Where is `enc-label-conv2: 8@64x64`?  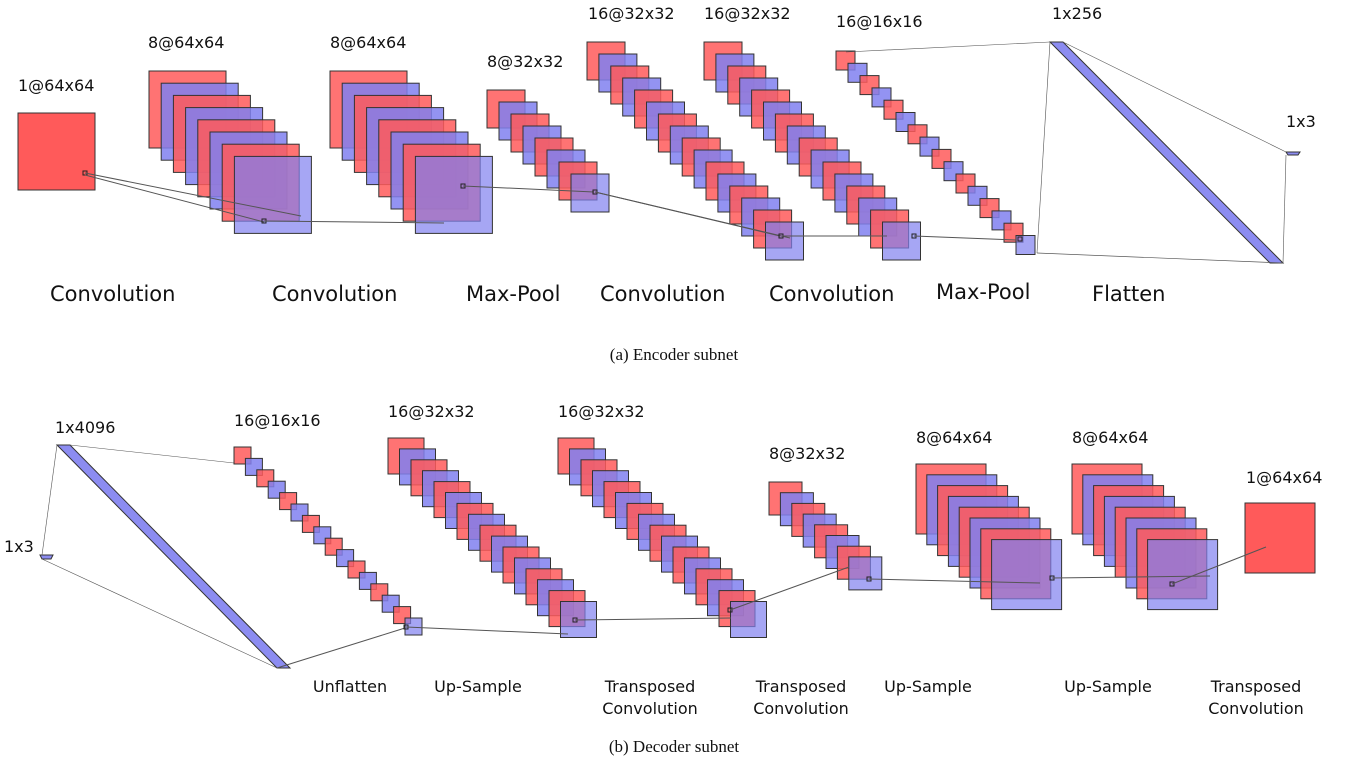 enc-label-conv2: 8@64x64 is located at coordinates (368, 42).